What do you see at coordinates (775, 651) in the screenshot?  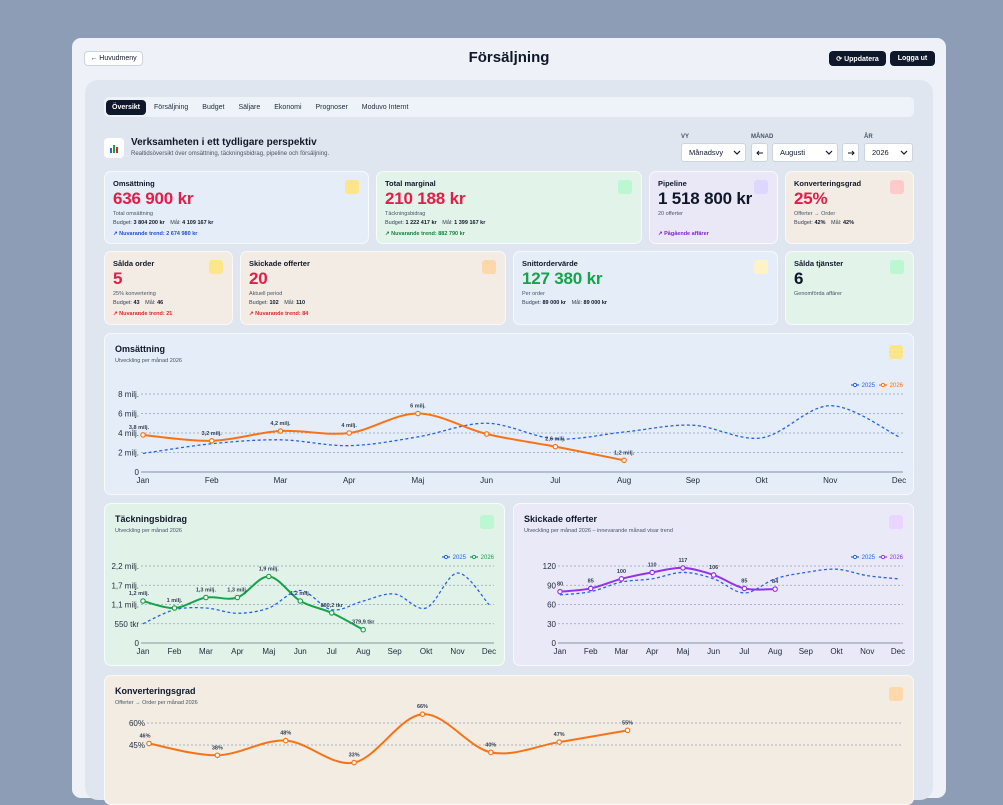 I see `x-tick-label: Aug` at bounding box center [775, 651].